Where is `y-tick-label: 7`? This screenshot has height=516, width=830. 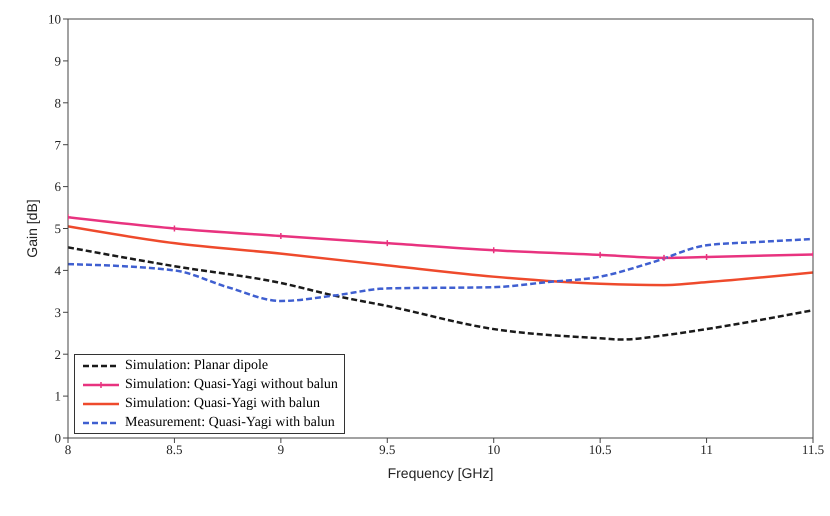
y-tick-label: 7 is located at coordinates (58, 144).